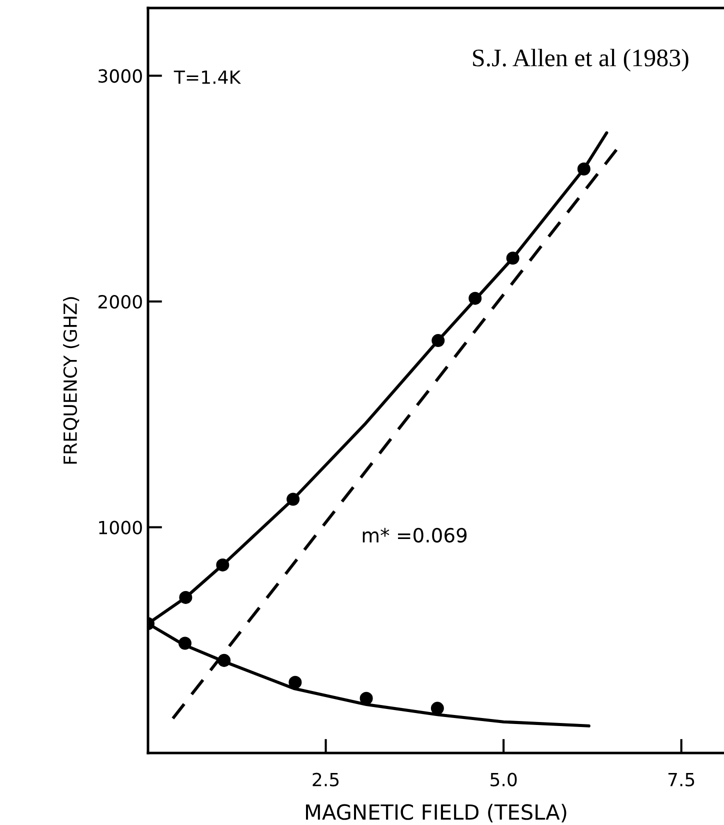 The width and height of the screenshot is (724, 825). Describe the element at coordinates (414, 535) in the screenshot. I see `annotation: m* =0.069` at that location.